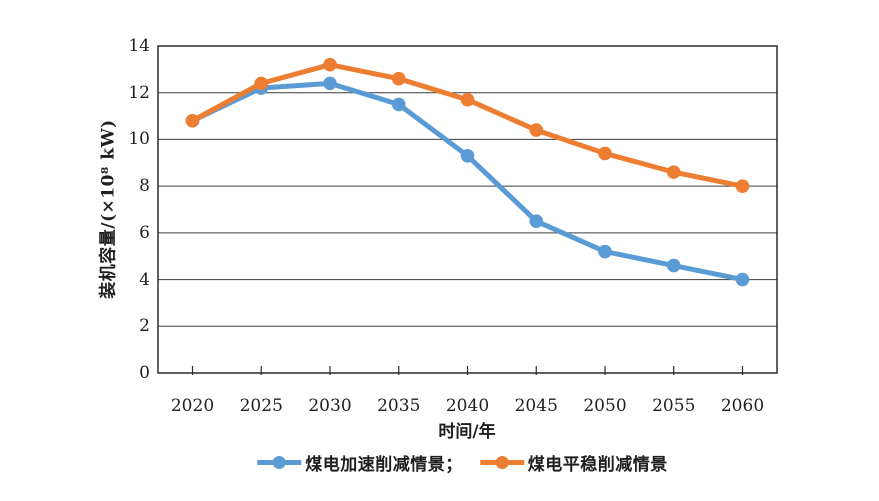 The height and width of the screenshot is (501, 879). I want to click on x-tick-label: 2030, so click(330, 406).